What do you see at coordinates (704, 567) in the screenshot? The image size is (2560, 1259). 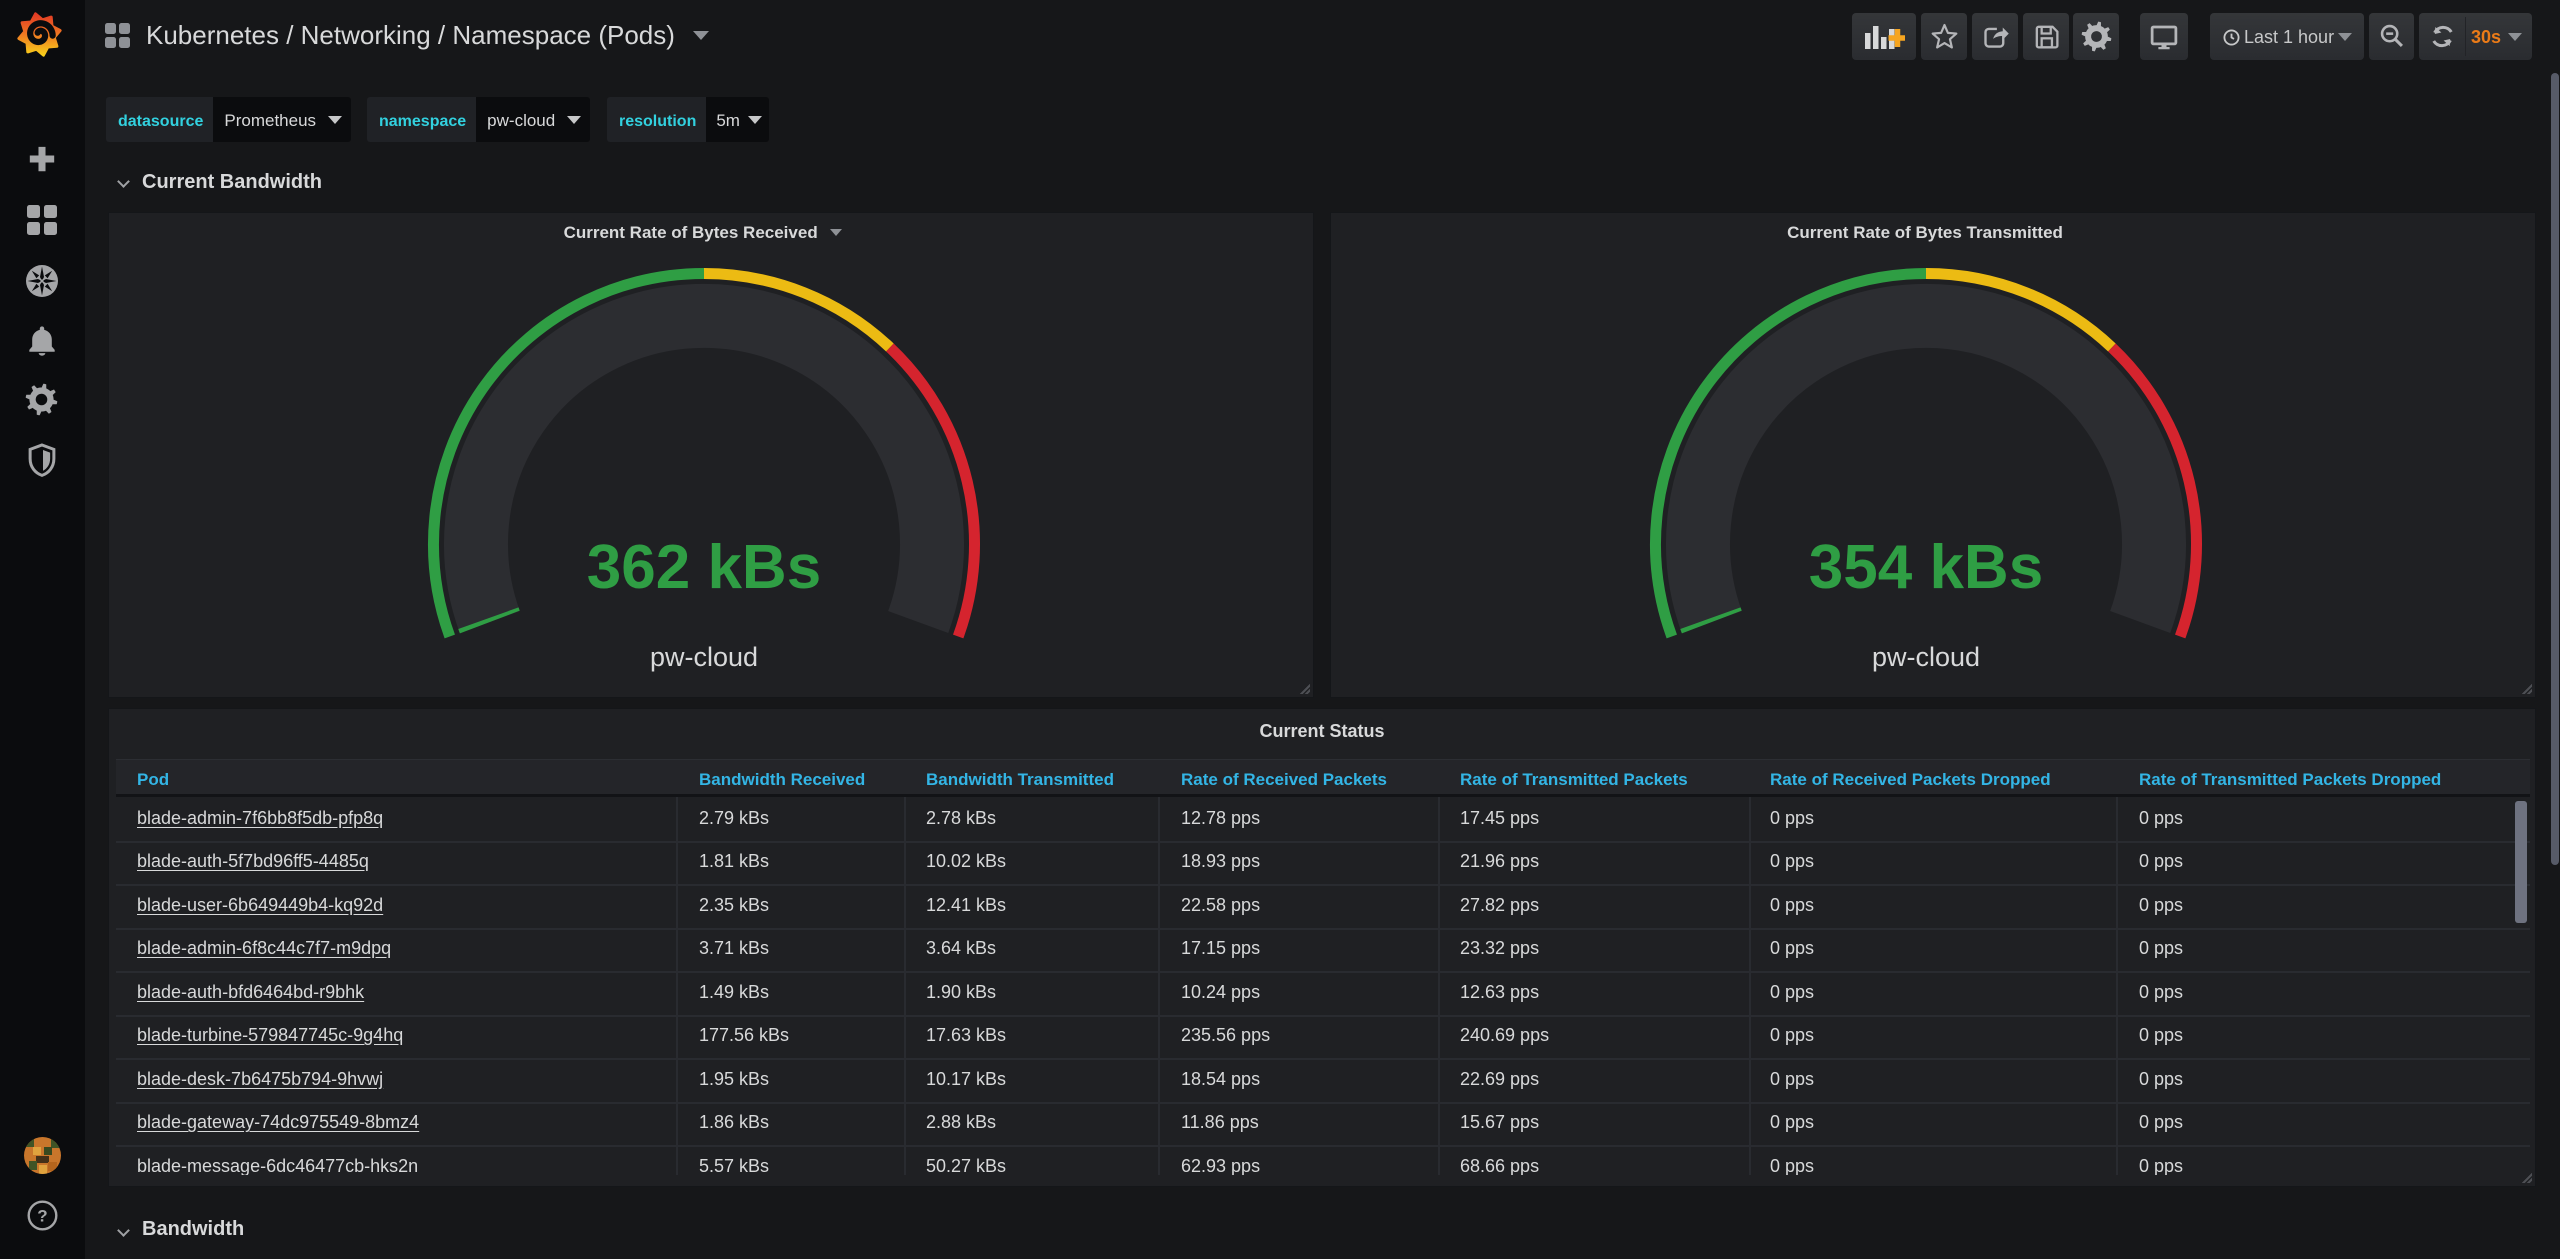 I see `svg-text: 362 kBs` at bounding box center [704, 567].